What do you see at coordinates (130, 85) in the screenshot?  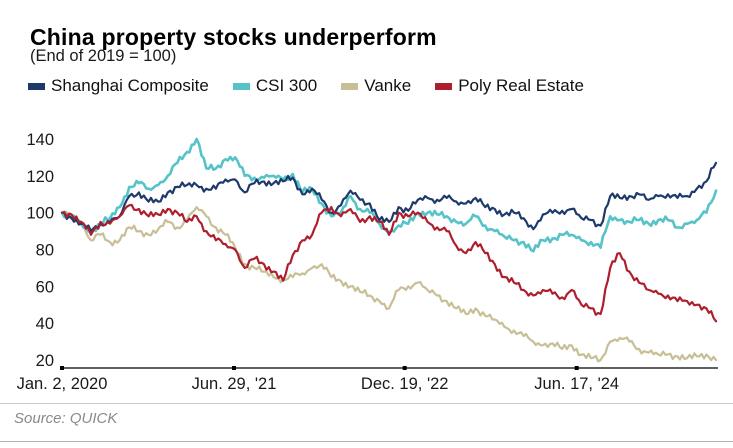 I see `legend-label: Shanghai Composite` at bounding box center [130, 85].